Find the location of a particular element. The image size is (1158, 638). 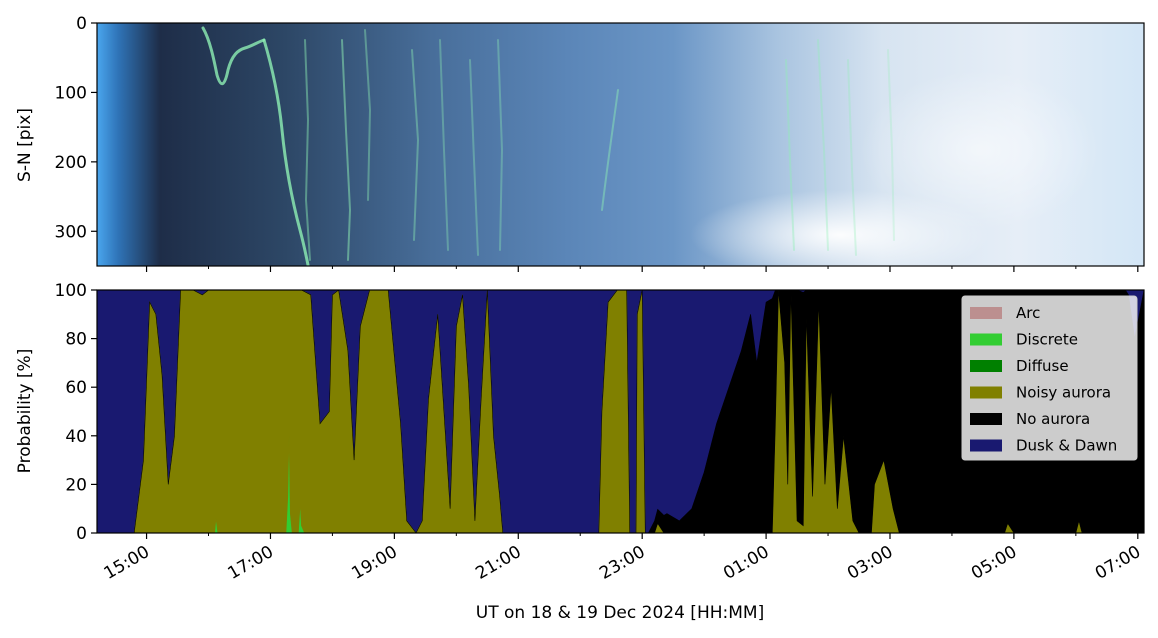

y-tick-label: 40 is located at coordinates (76, 437).